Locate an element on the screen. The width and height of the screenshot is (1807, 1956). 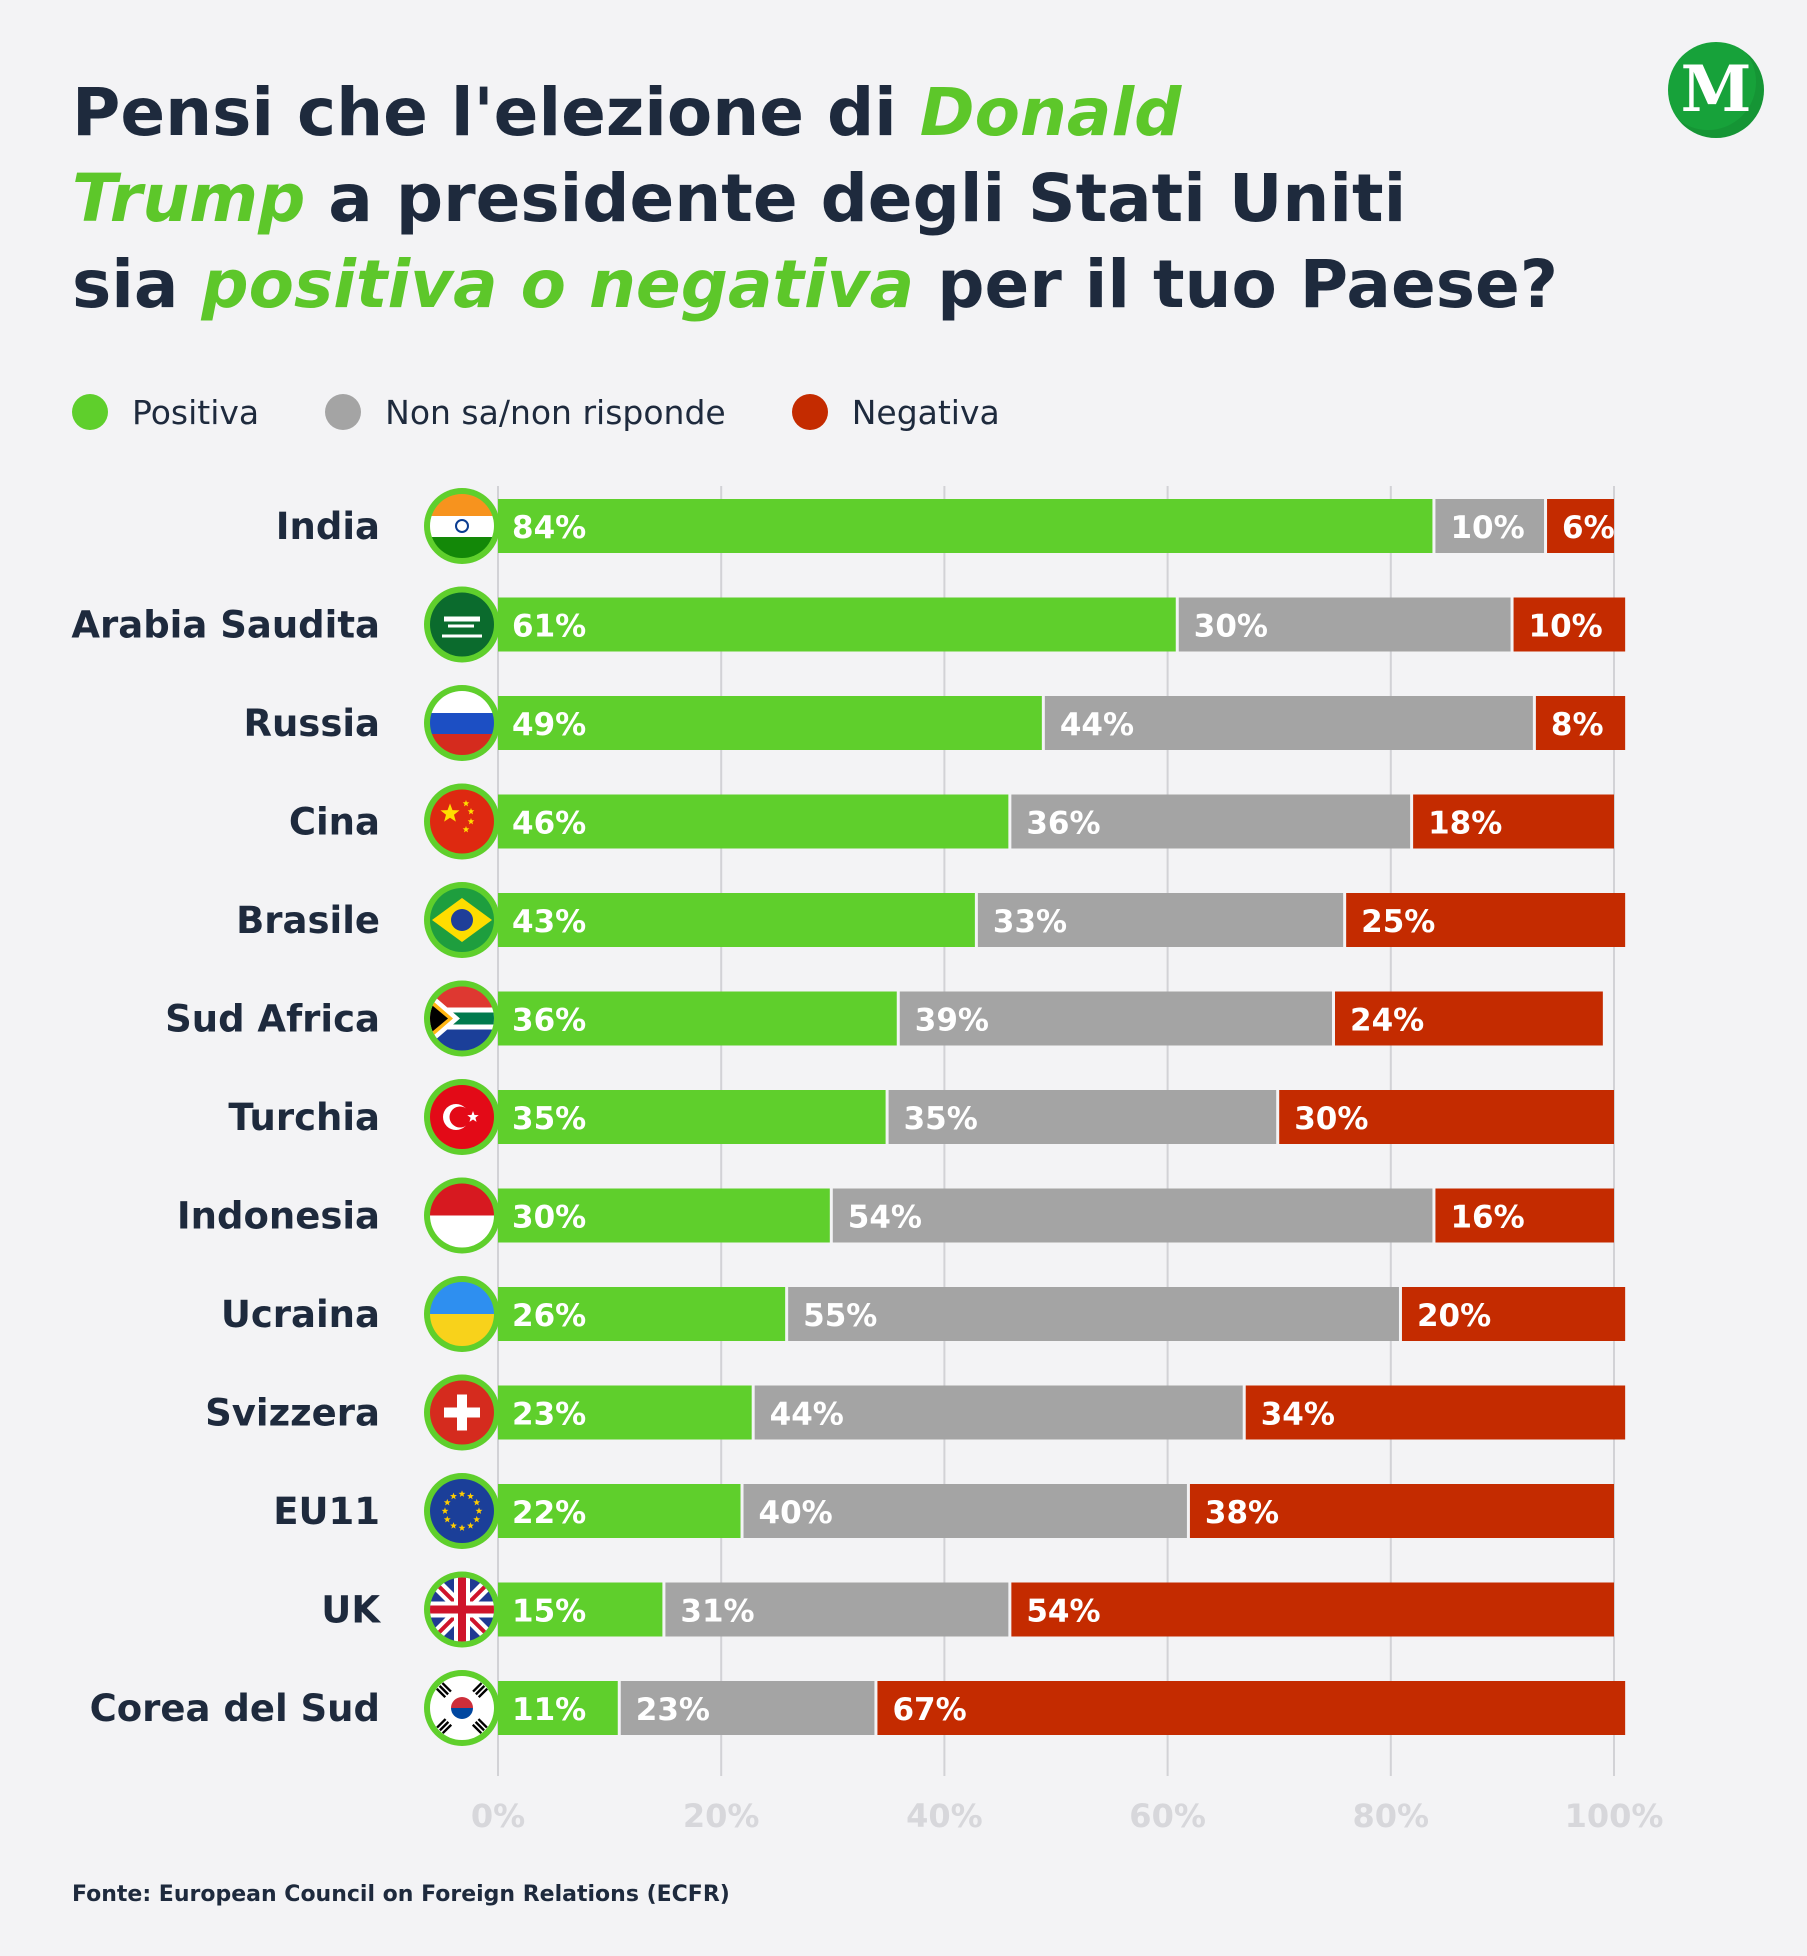
bar-cina-negativa is located at coordinates (1513, 821).